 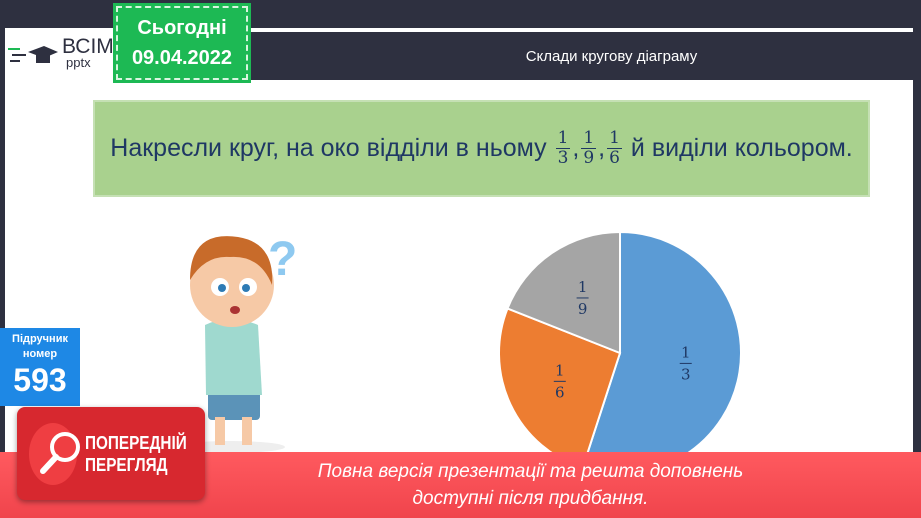 What do you see at coordinates (583, 309) in the screenshot?
I see `slice-label-denominator: 9` at bounding box center [583, 309].